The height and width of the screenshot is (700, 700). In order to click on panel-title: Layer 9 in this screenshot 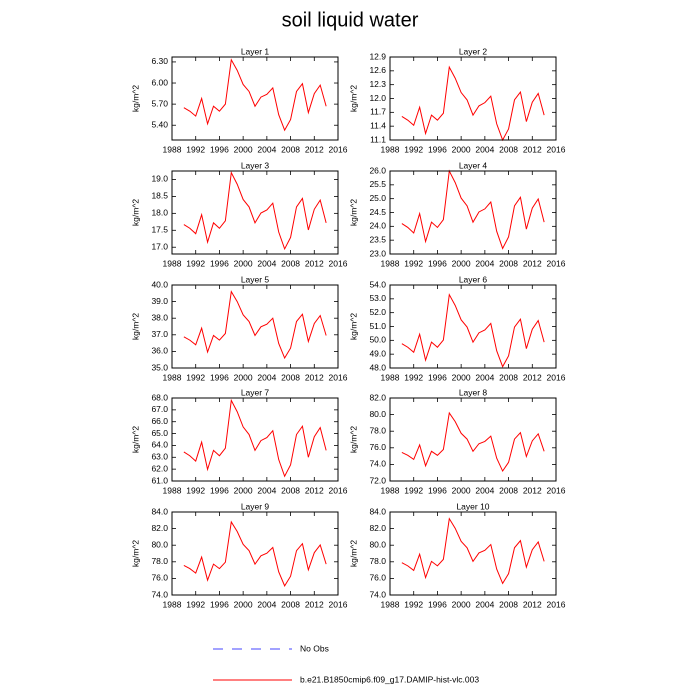, I will do `click(255, 506)`.